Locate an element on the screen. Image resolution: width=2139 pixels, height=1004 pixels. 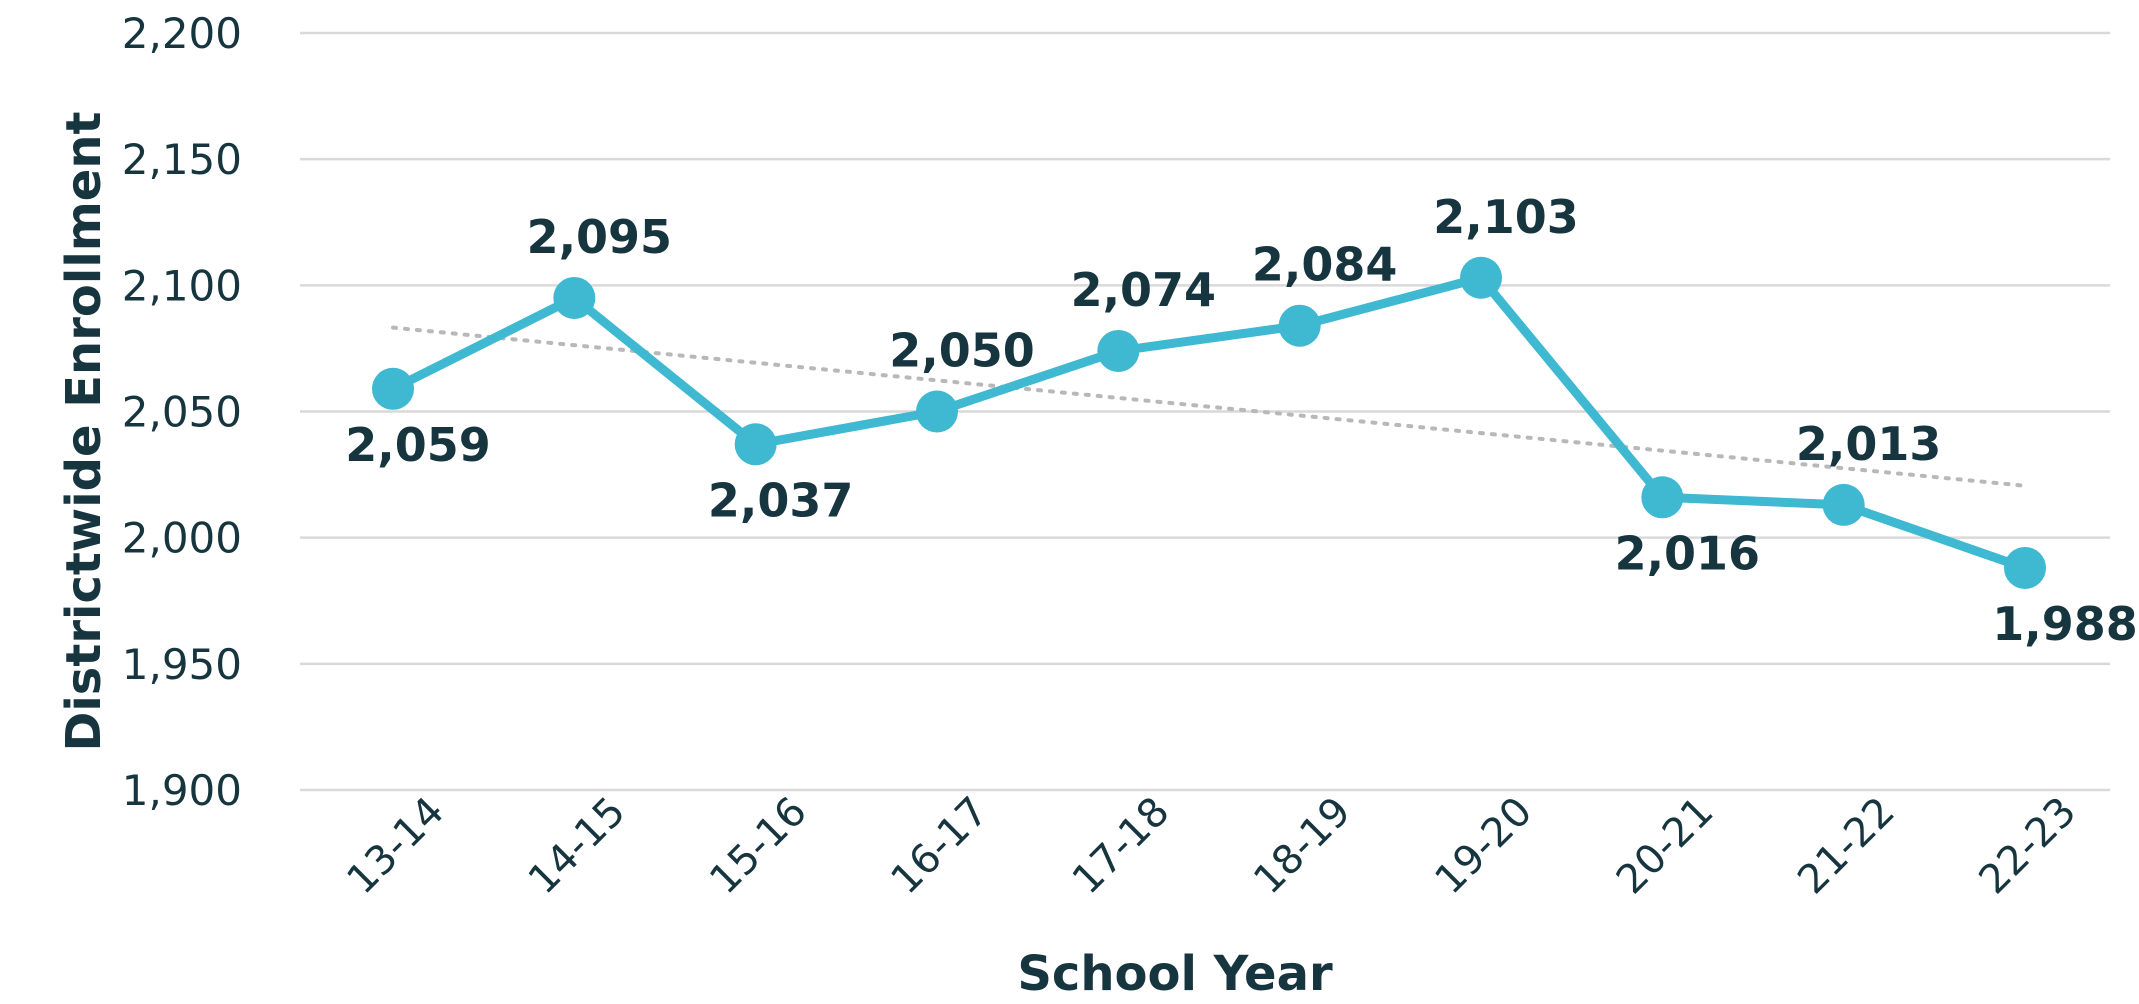
y-axis-title: Districtwide Enrollment is located at coordinates (84, 432).